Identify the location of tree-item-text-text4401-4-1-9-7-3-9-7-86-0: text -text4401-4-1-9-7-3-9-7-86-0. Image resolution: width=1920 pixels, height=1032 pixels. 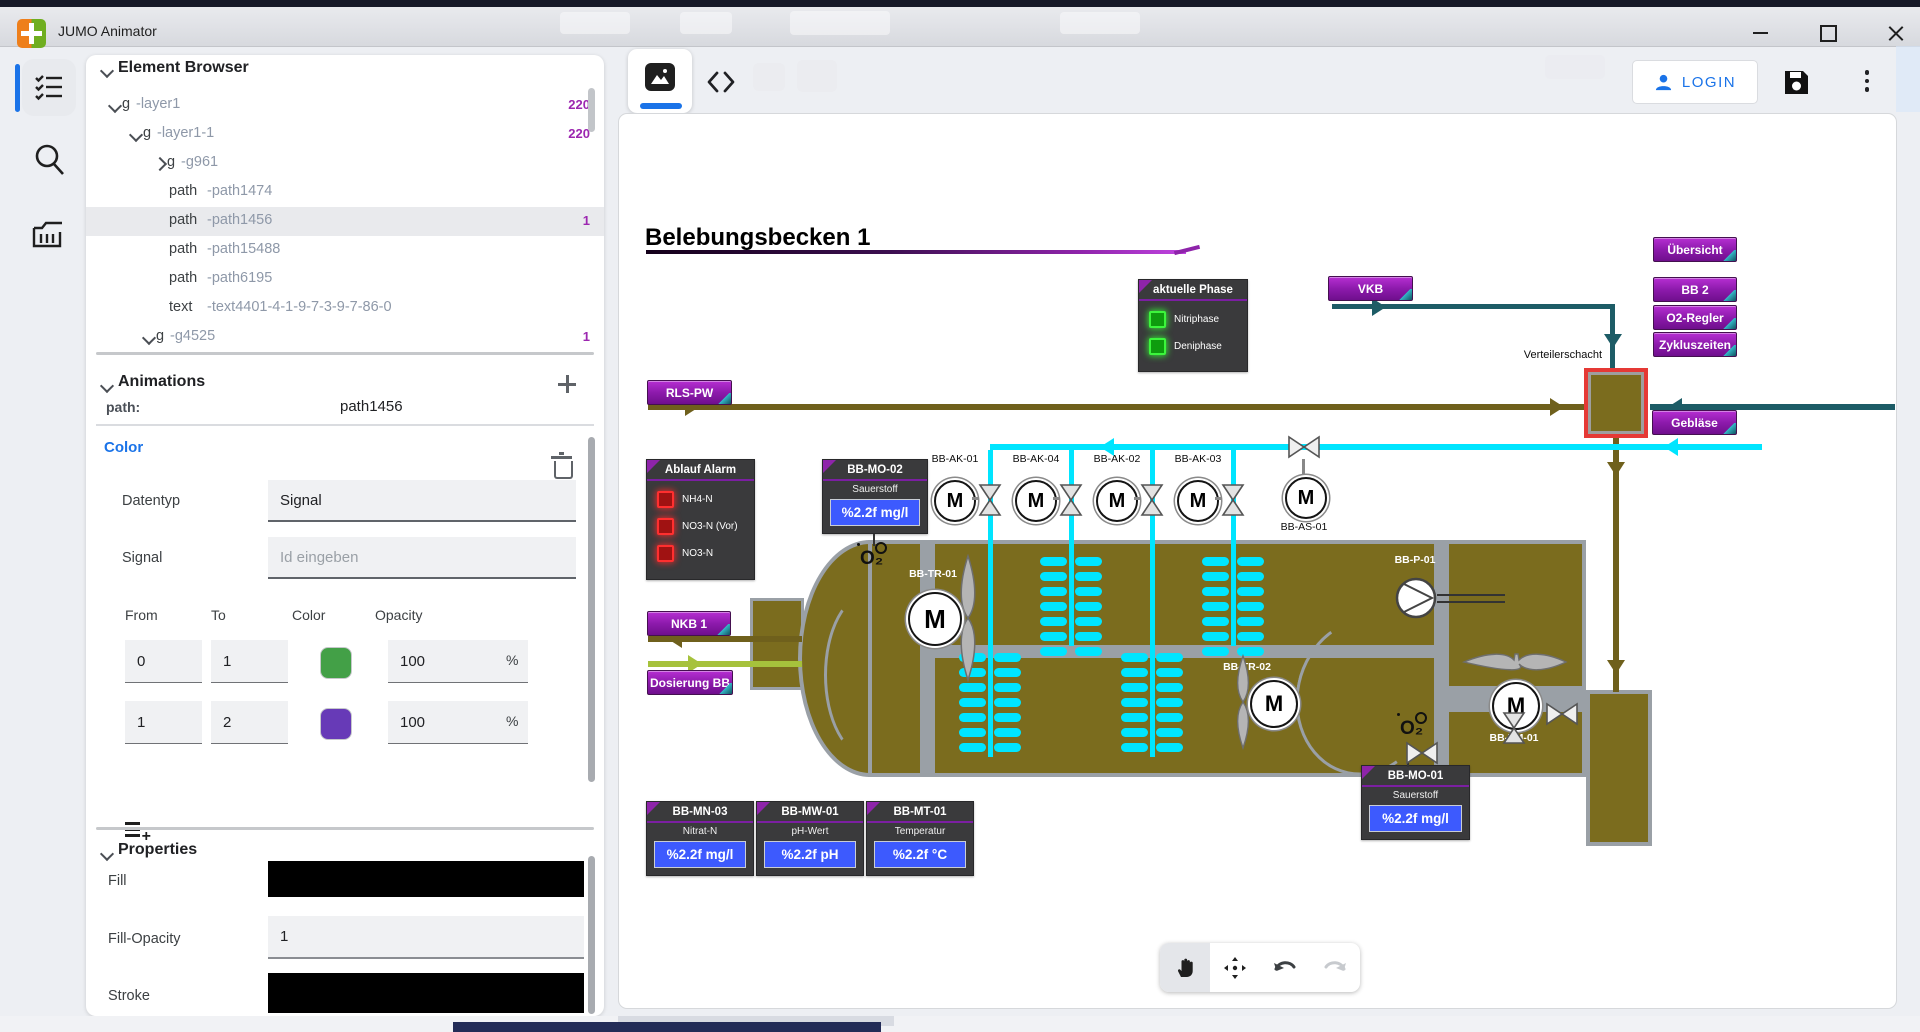
(345, 308).